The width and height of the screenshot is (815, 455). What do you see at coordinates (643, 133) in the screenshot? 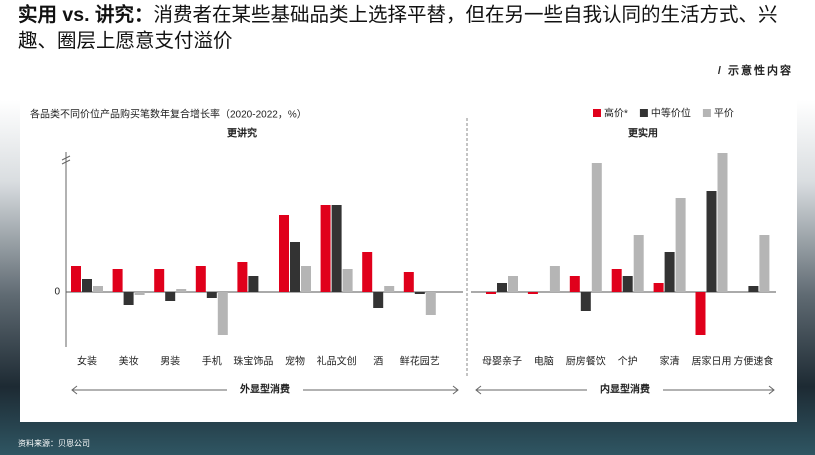
I see `annotation: 更实用` at bounding box center [643, 133].